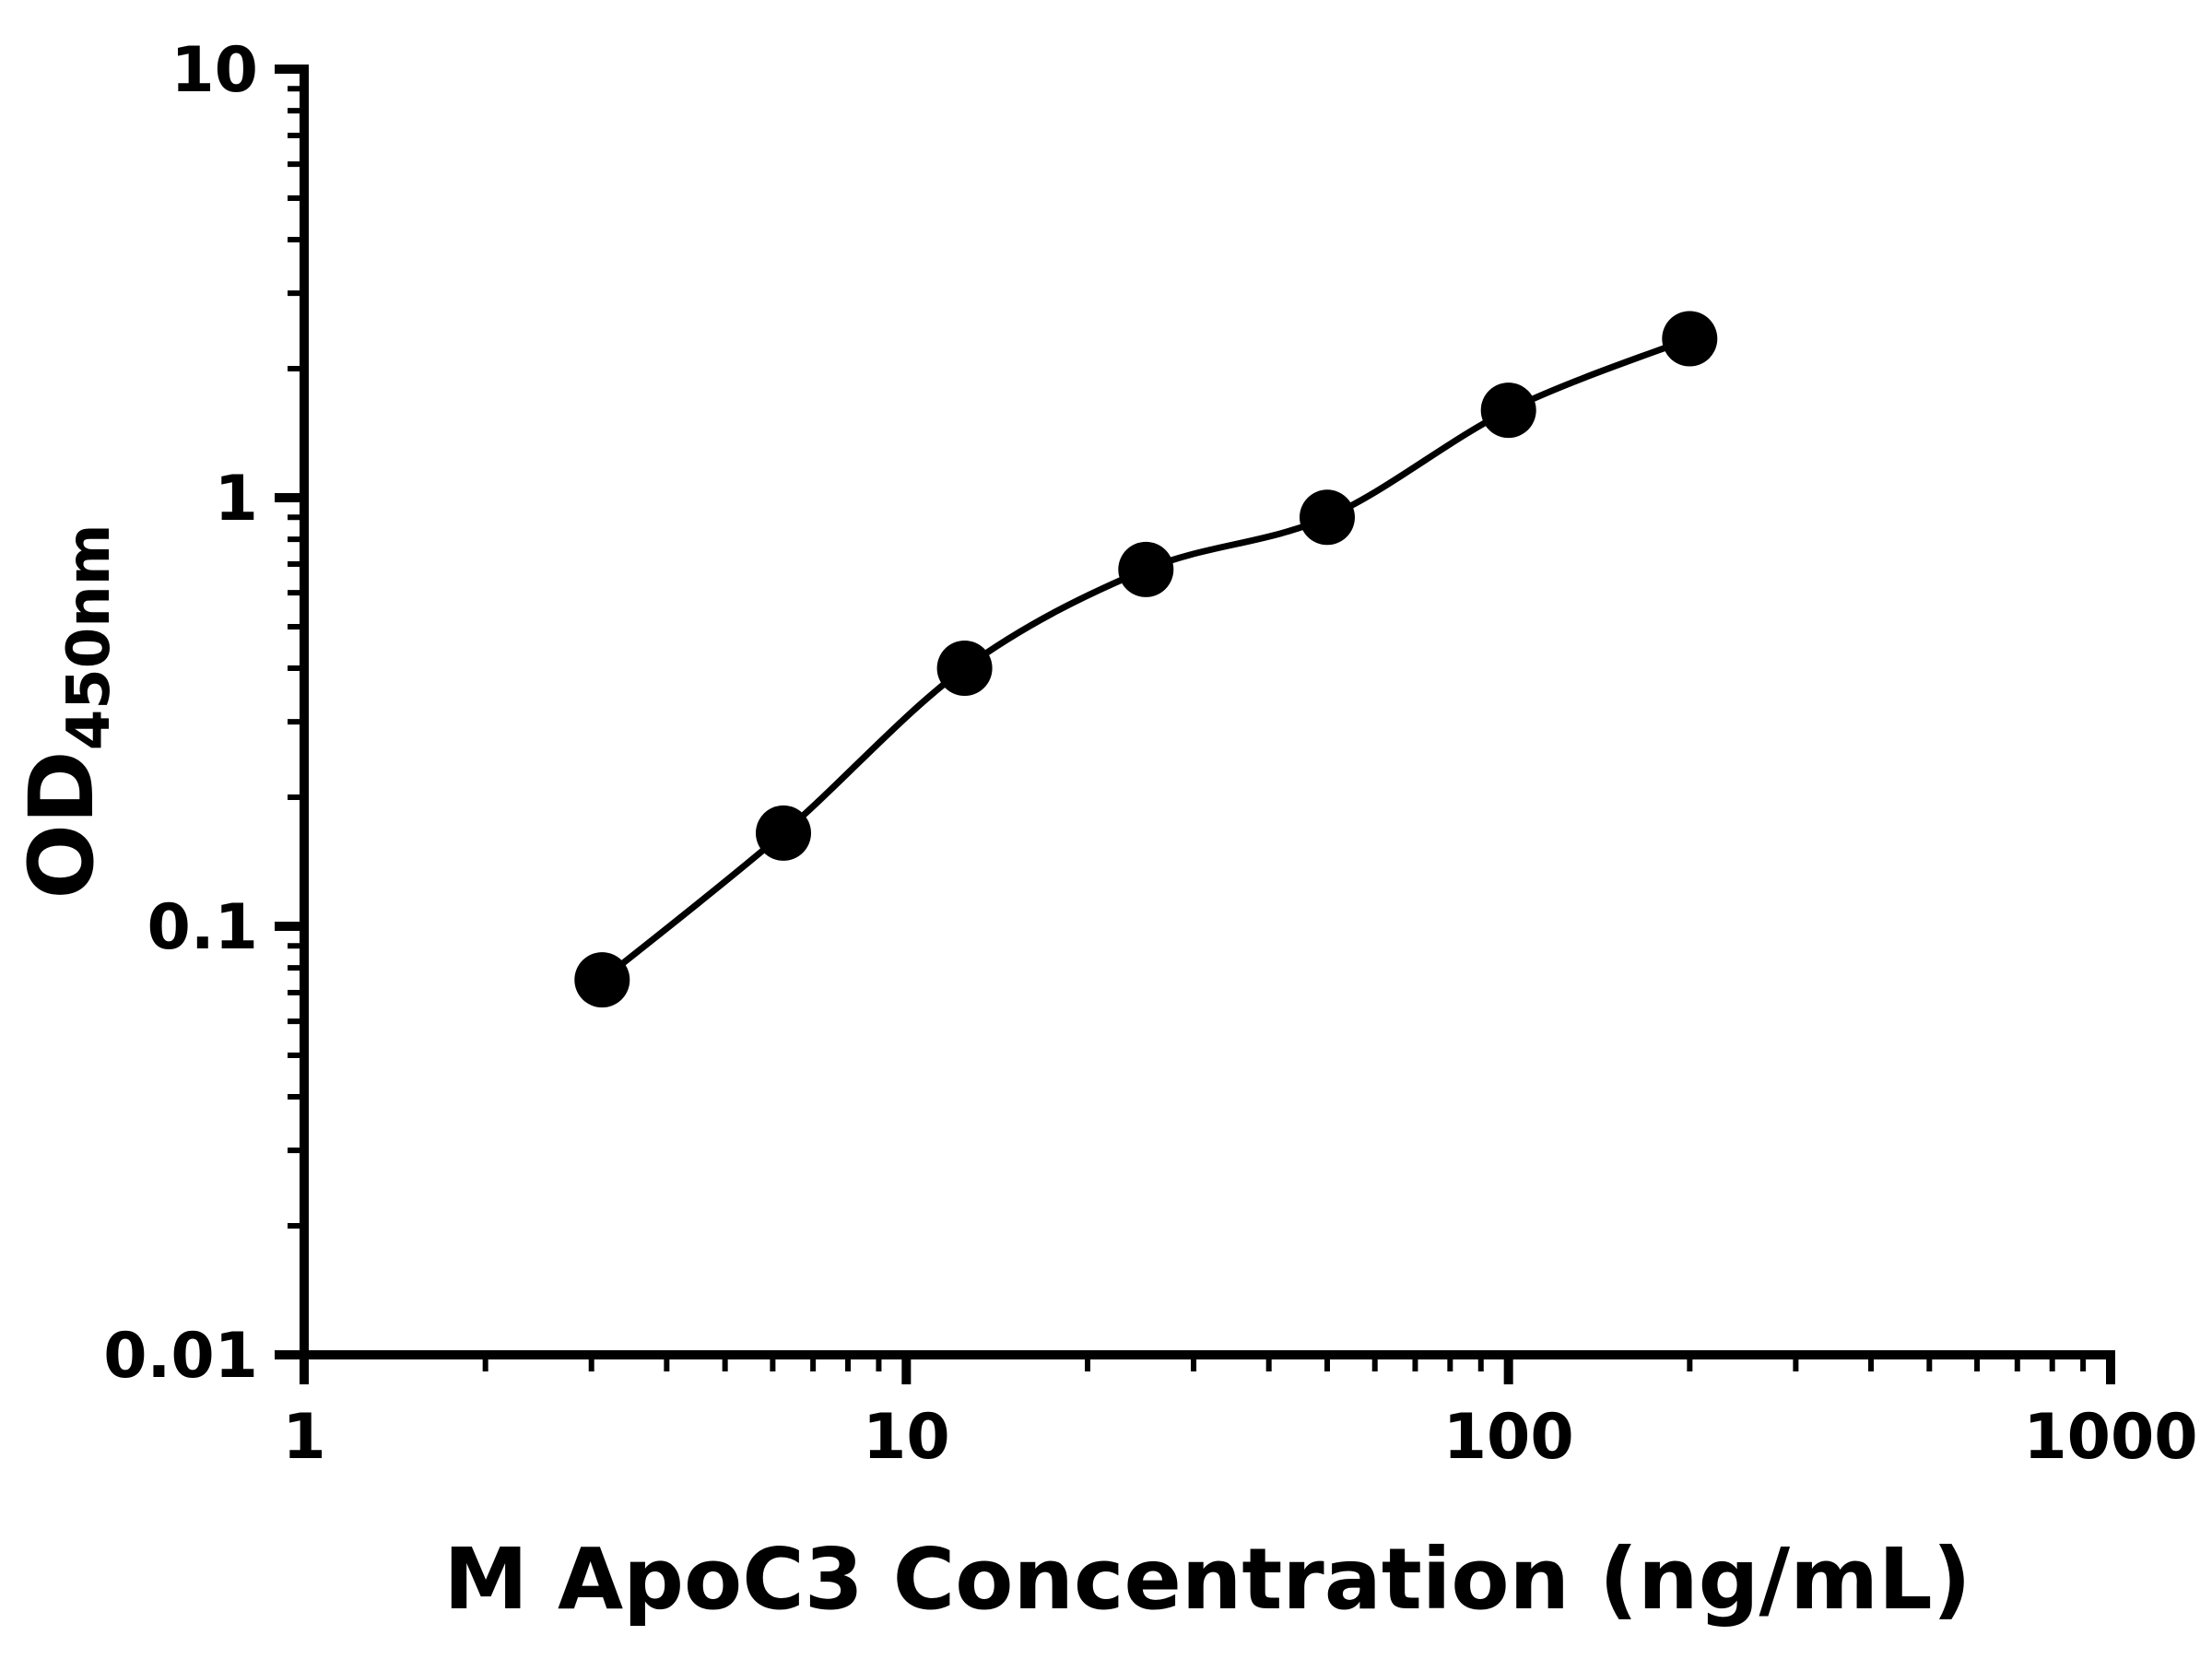  I want to click on x-tick-label: 10, so click(906, 1437).